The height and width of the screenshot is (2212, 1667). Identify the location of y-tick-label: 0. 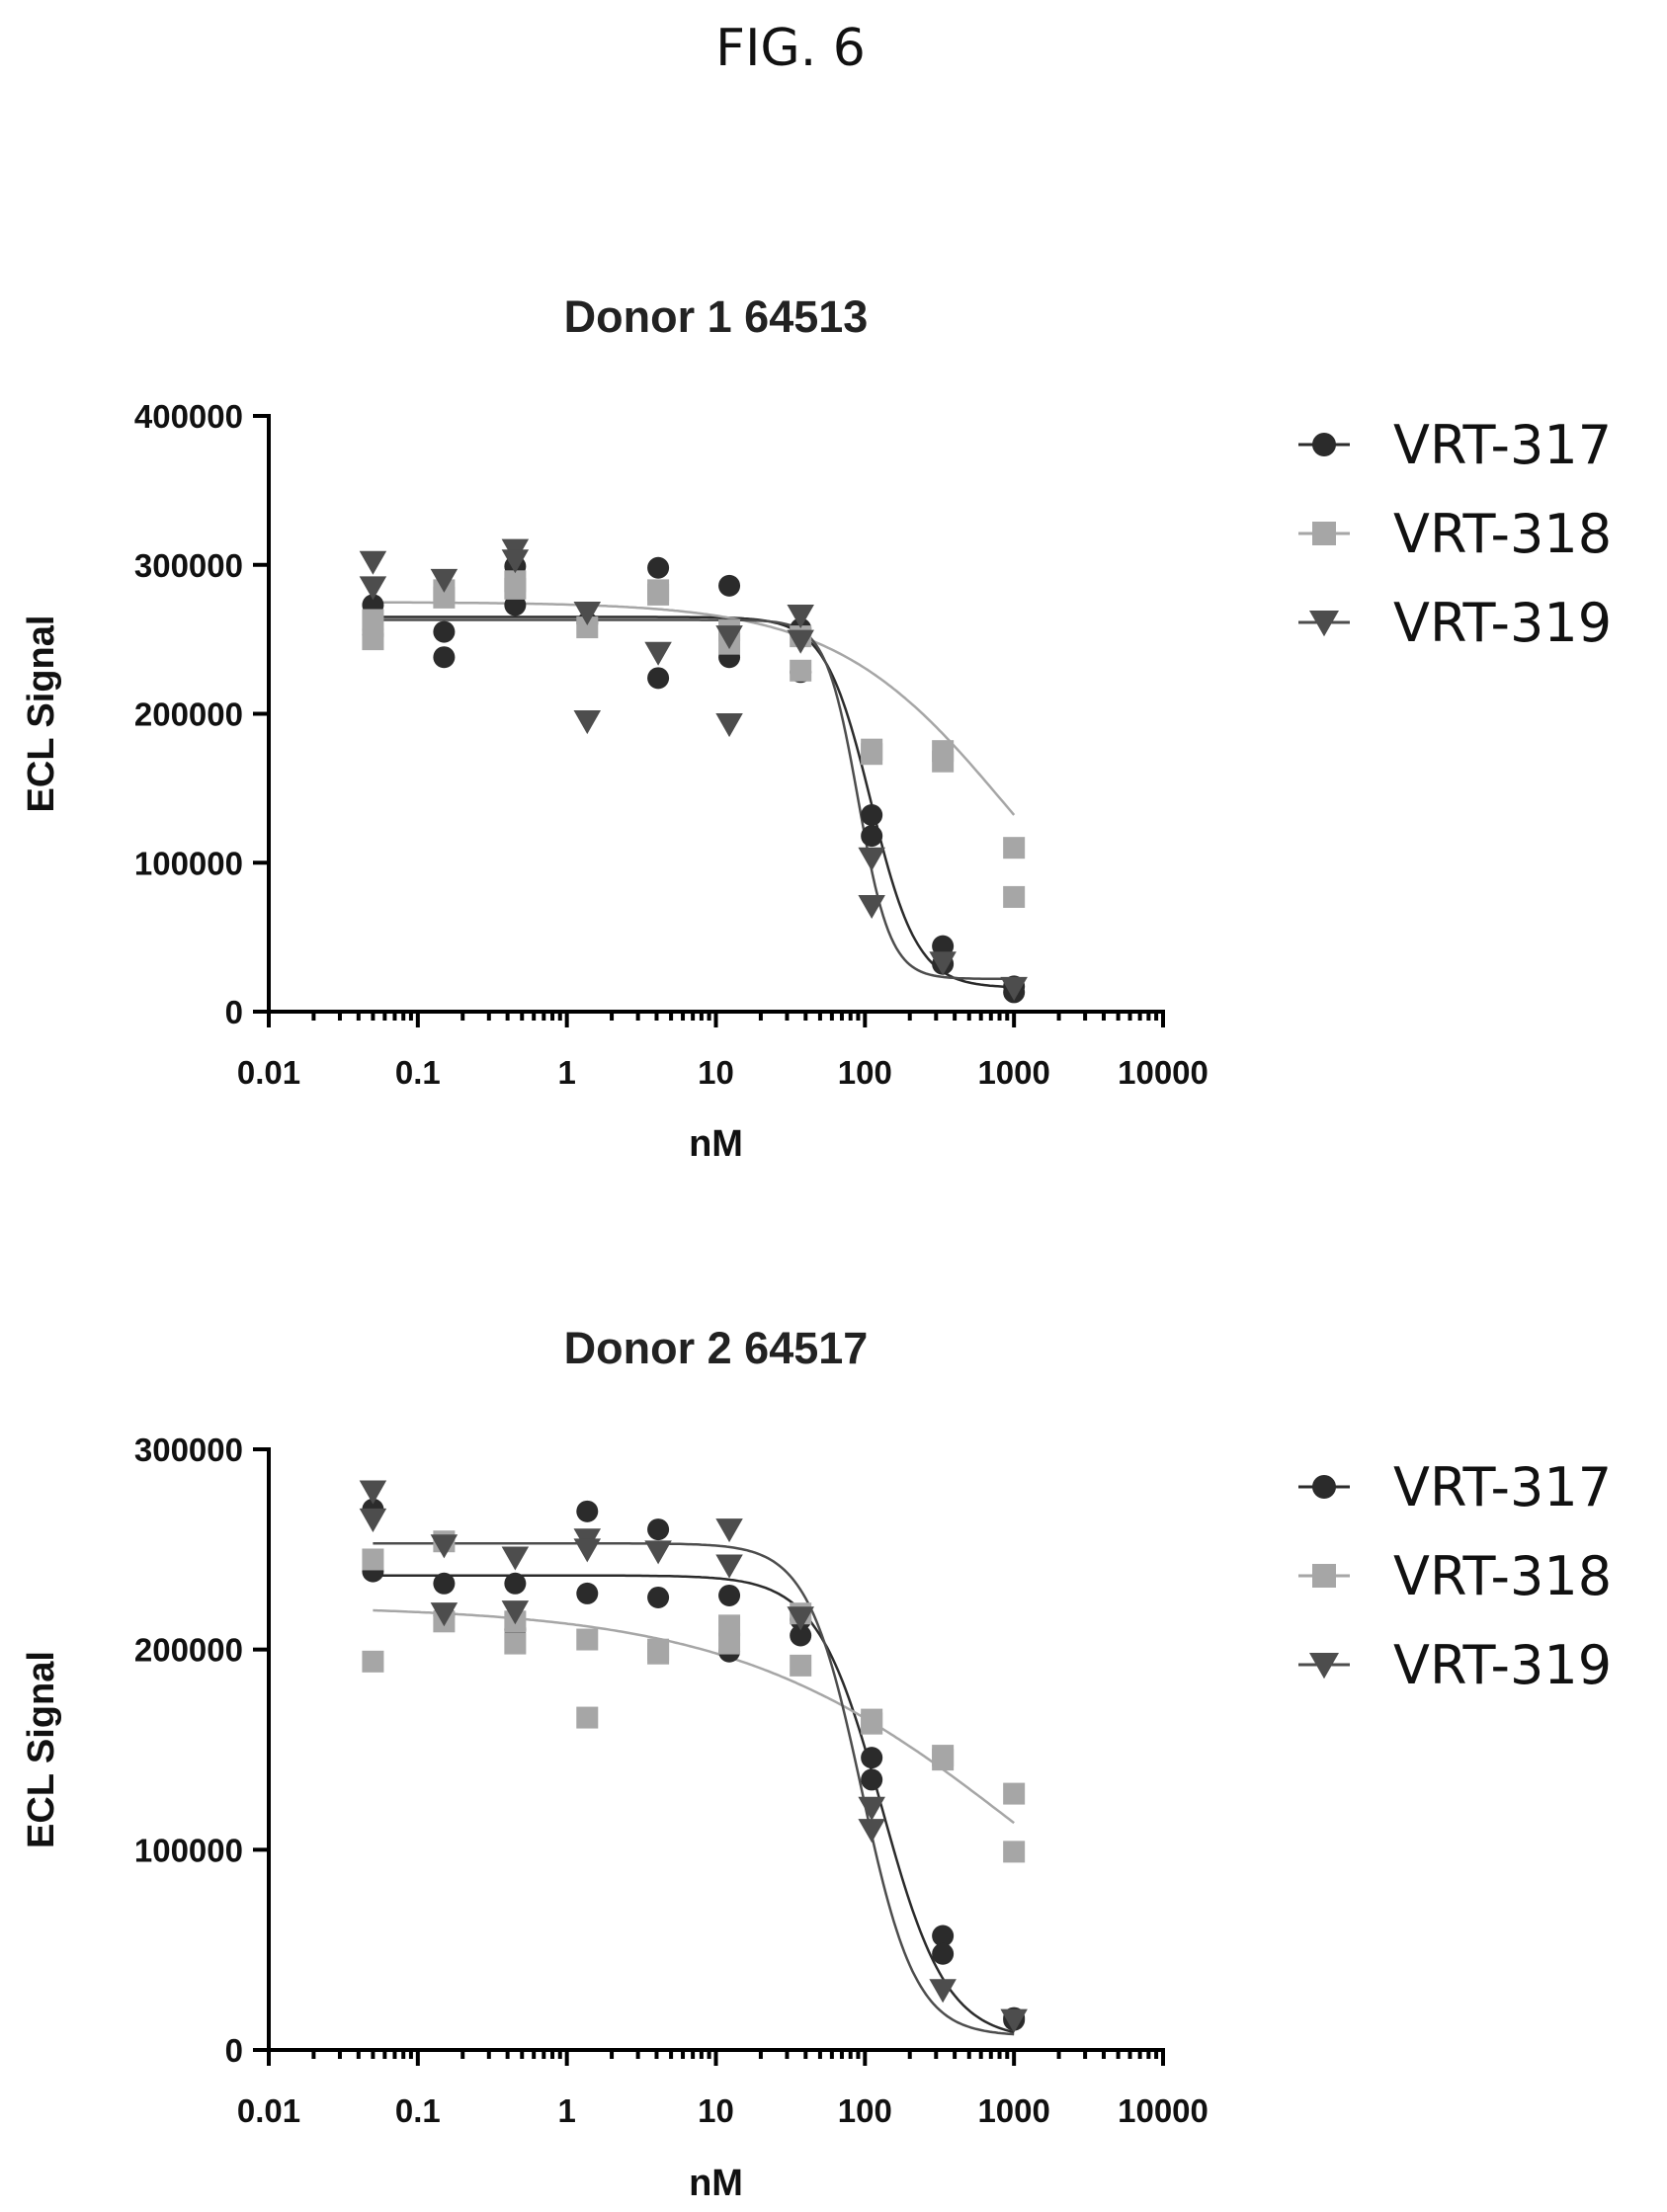
(234, 2050).